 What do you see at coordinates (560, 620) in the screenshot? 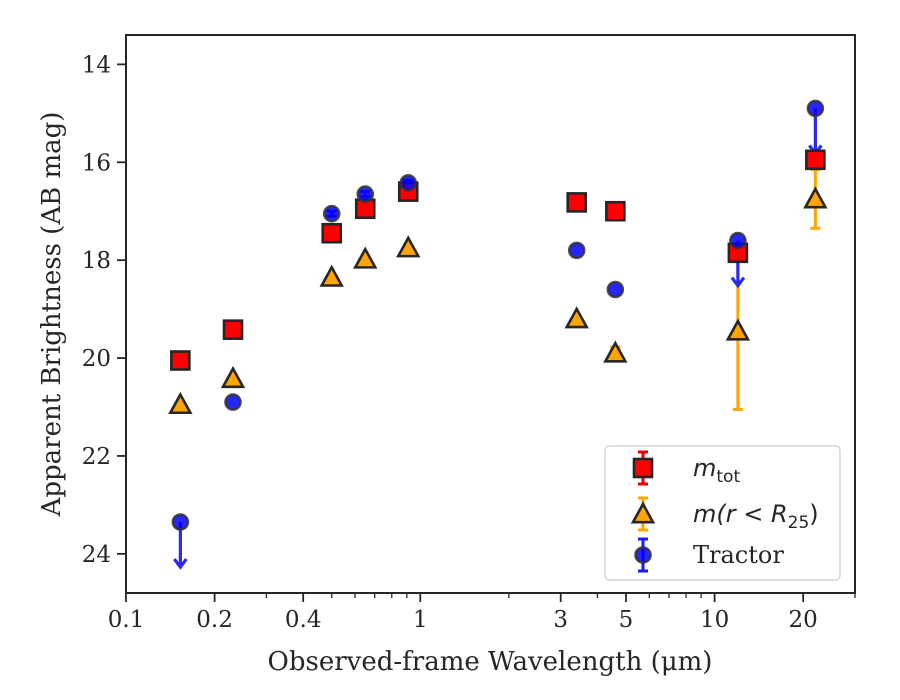
I see `x-tick-label: 3` at bounding box center [560, 620].